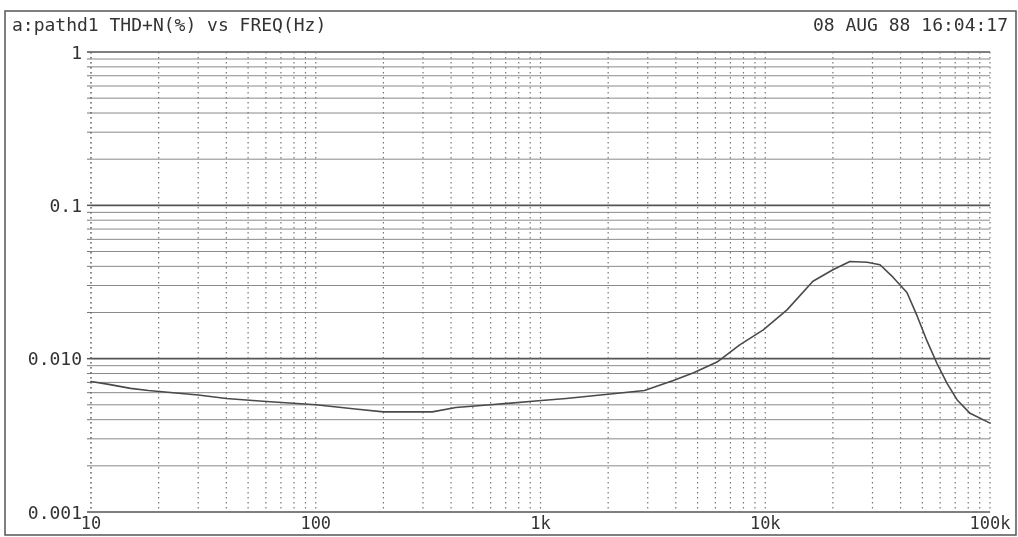 The height and width of the screenshot is (537, 1018). I want to click on x-tick-label: 10k, so click(765, 523).